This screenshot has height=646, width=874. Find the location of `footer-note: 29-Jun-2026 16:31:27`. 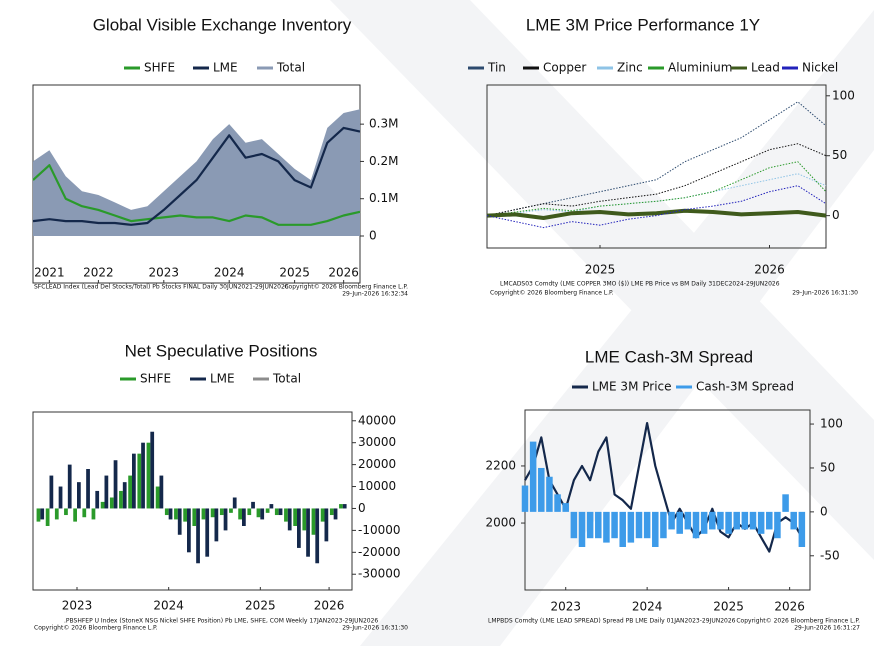

footer-note: 29-Jun-2026 16:31:27 is located at coordinates (827, 628).